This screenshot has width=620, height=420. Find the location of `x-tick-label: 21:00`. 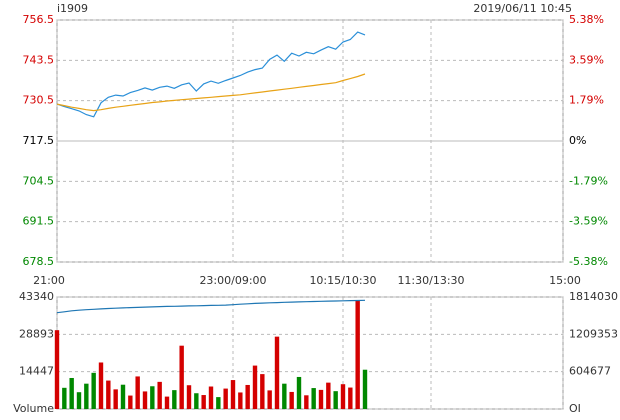

x-tick-label: 21:00 is located at coordinates (49, 280).